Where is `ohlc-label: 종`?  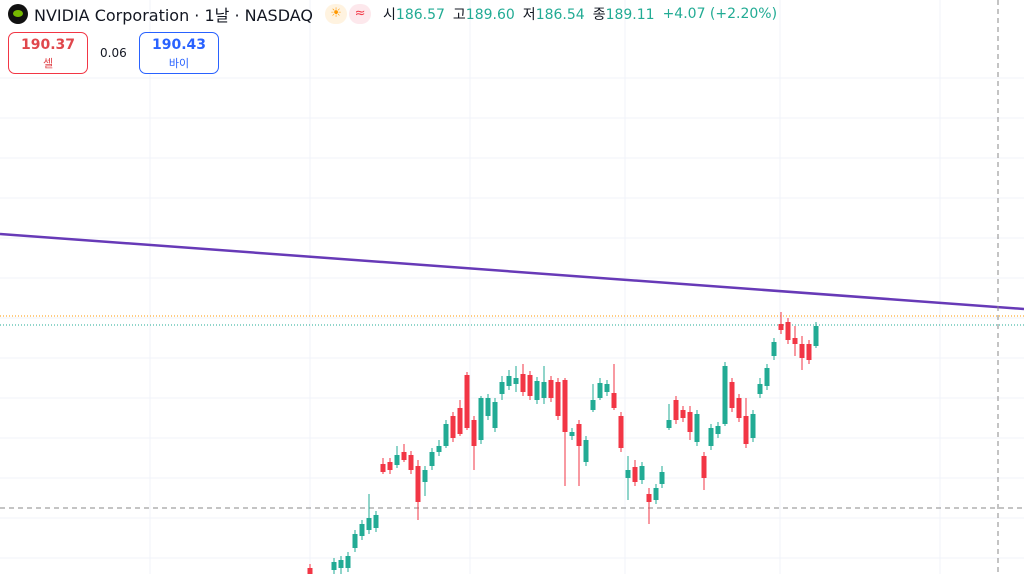
ohlc-label: 종 is located at coordinates (599, 15).